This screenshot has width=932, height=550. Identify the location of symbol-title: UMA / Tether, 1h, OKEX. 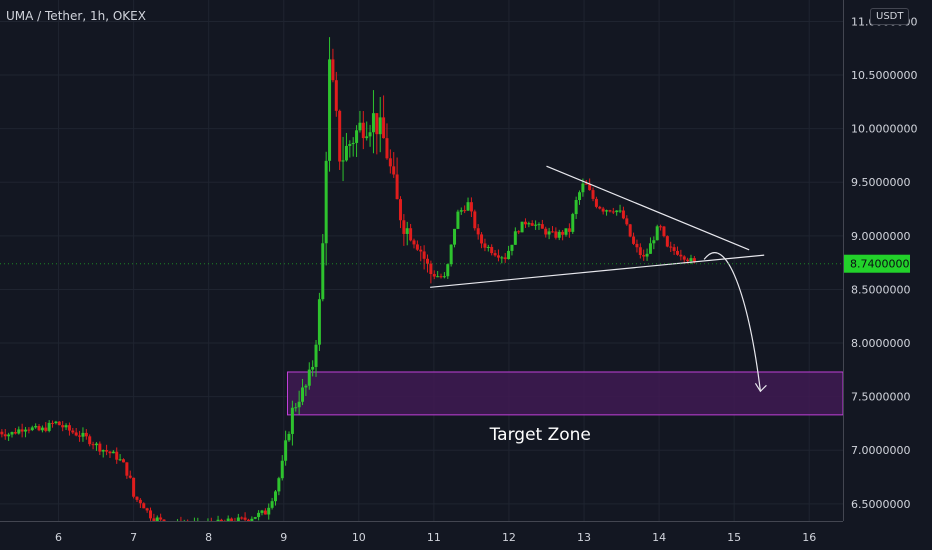
(76, 16).